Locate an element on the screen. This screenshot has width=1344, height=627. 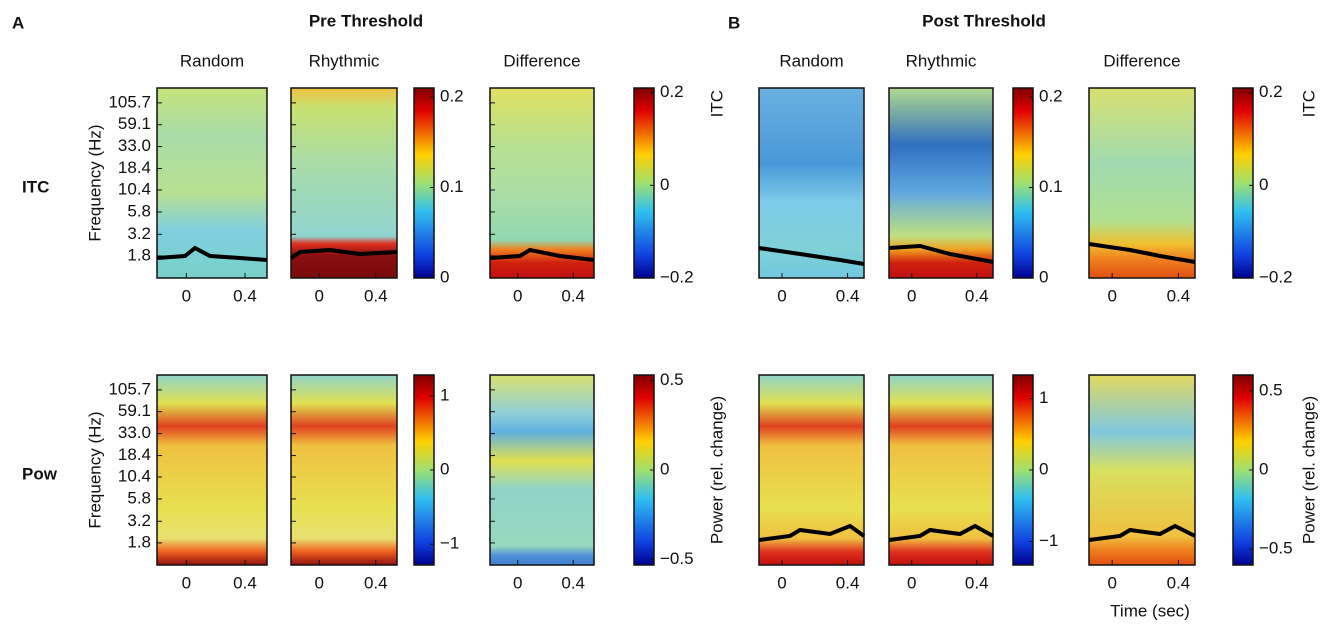
panel-title: Post Threshold is located at coordinates (984, 20).